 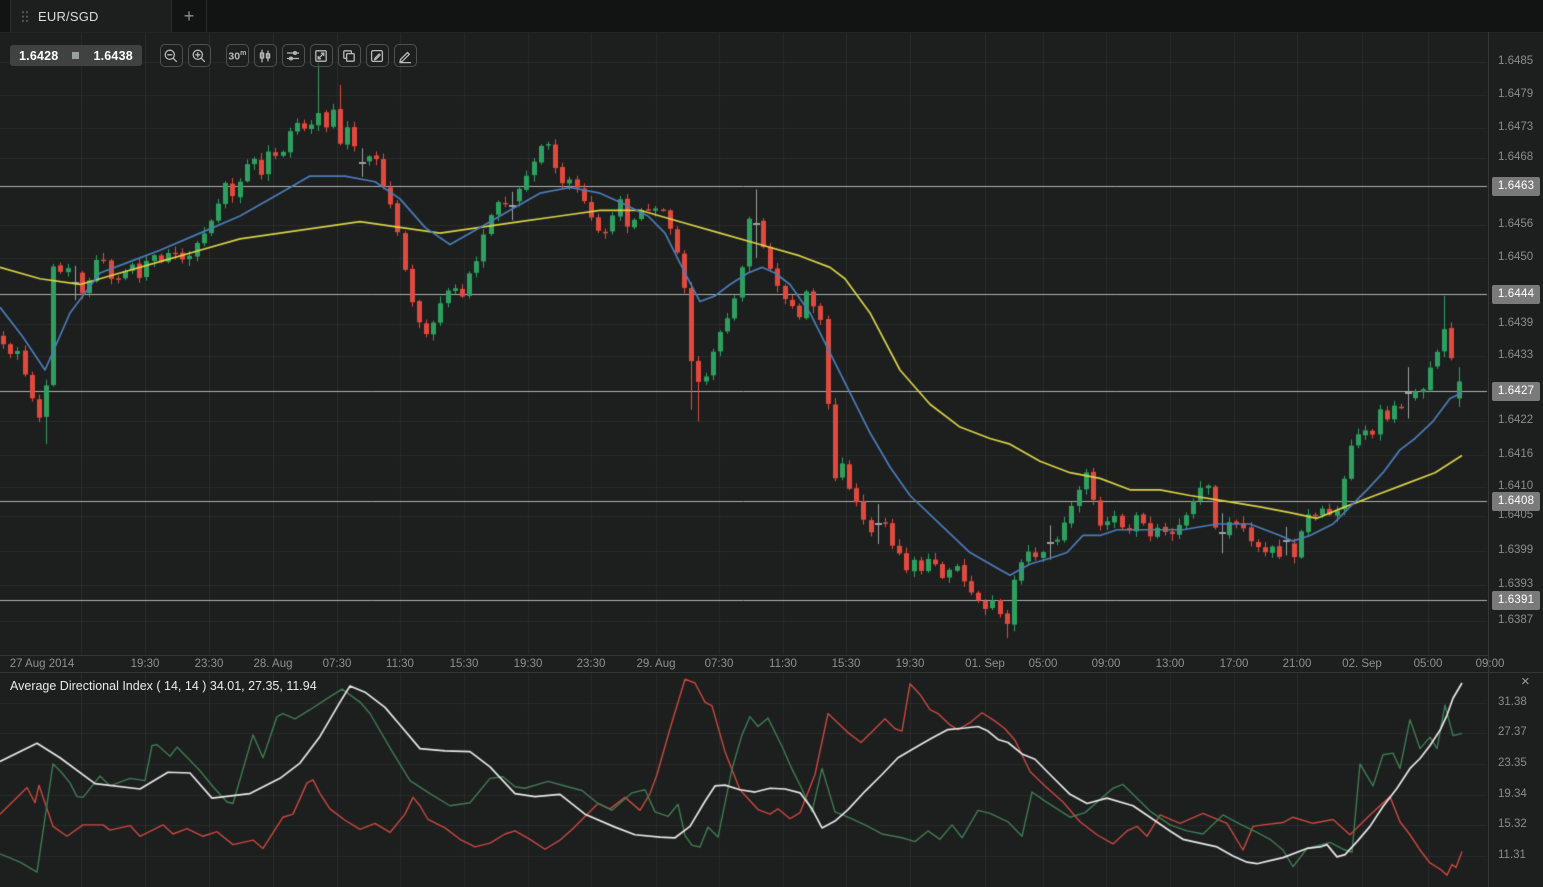 What do you see at coordinates (771, 16) in the screenshot?
I see `tab-bar: EUR/SGD +` at bounding box center [771, 16].